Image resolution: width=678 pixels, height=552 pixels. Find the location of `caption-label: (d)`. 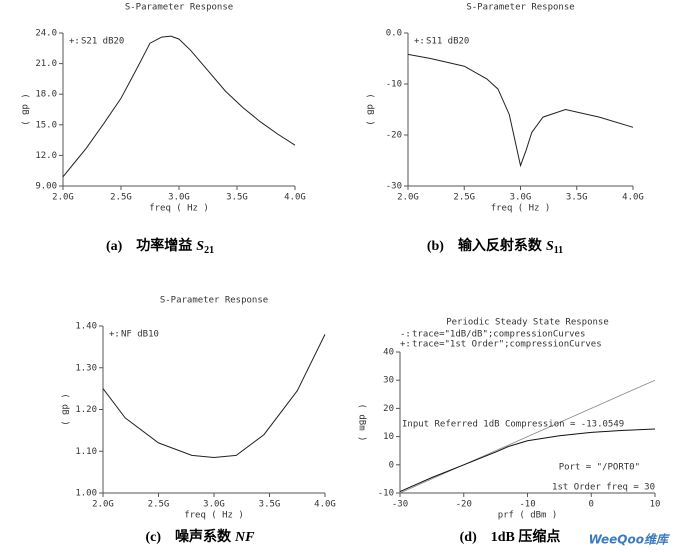

caption-label: (d) is located at coordinates (468, 537).